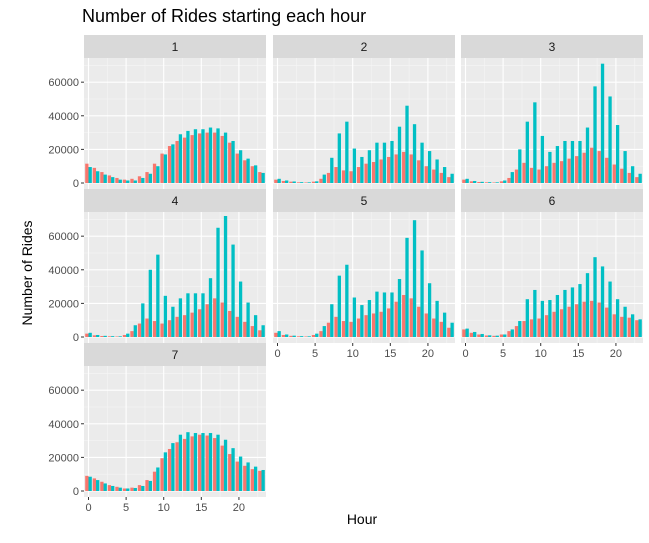 This screenshot has width=649, height=543. What do you see at coordinates (578, 354) in the screenshot?
I see `x-tick-label: 15` at bounding box center [578, 354].